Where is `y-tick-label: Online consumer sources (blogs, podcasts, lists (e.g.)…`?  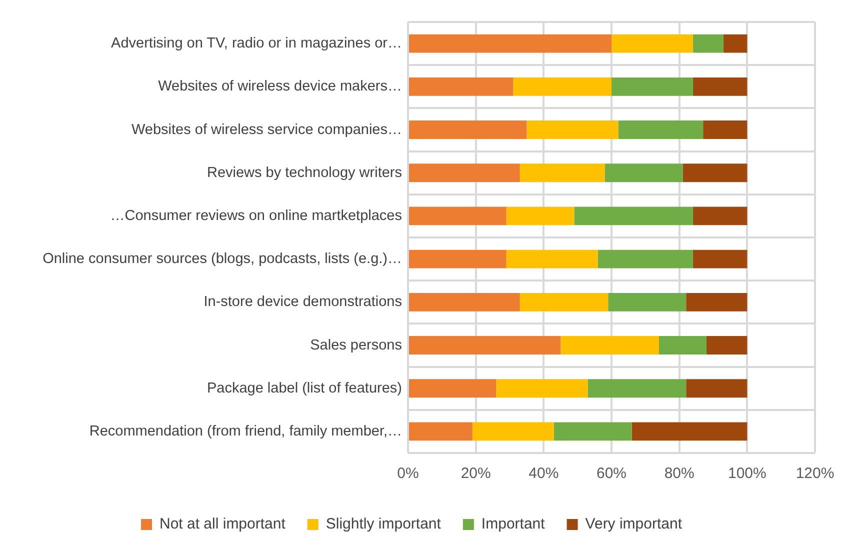 y-tick-label: Online consumer sources (blogs, podcasts, lists (e.g.)… is located at coordinates (222, 259).